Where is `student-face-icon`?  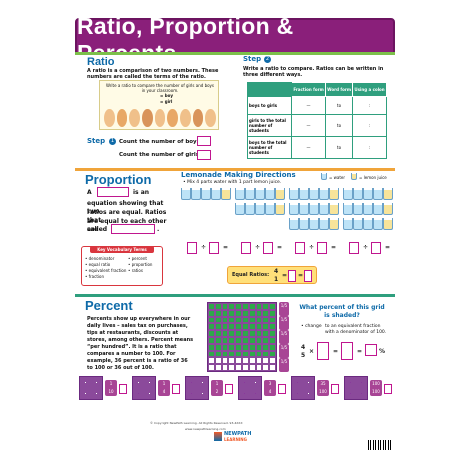 student-face-icon is located at coordinates (198, 118).